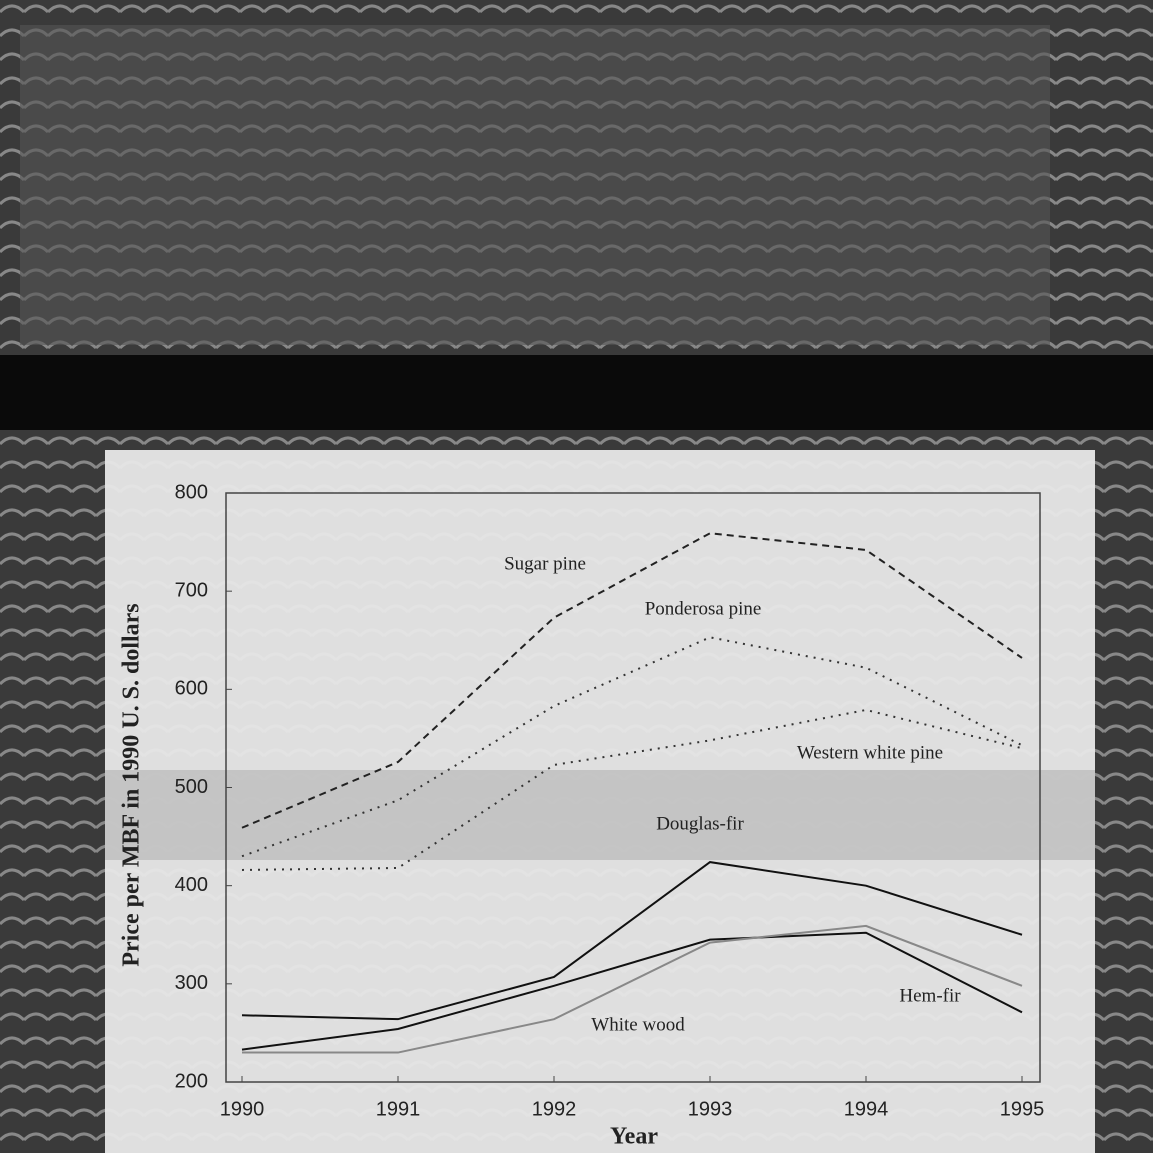 Image resolution: width=1153 pixels, height=1153 pixels. I want to click on x-tick-label: 1995, so click(1022, 1109).